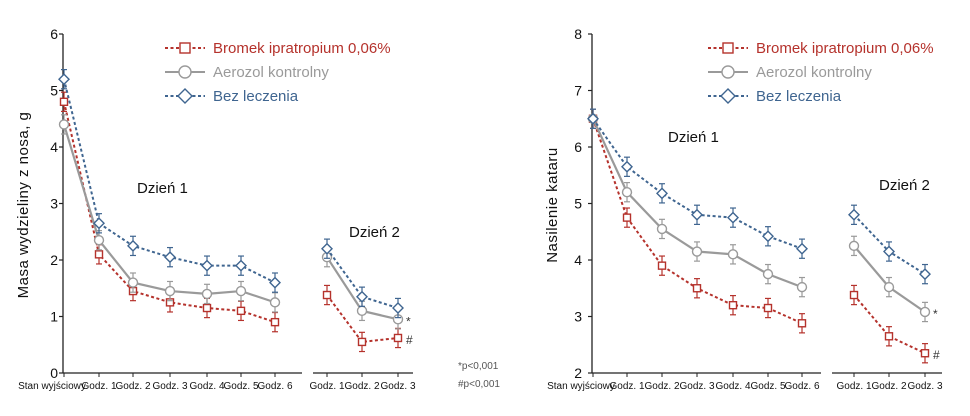  What do you see at coordinates (578, 91) in the screenshot?
I see `y-tick-label: 7` at bounding box center [578, 91].